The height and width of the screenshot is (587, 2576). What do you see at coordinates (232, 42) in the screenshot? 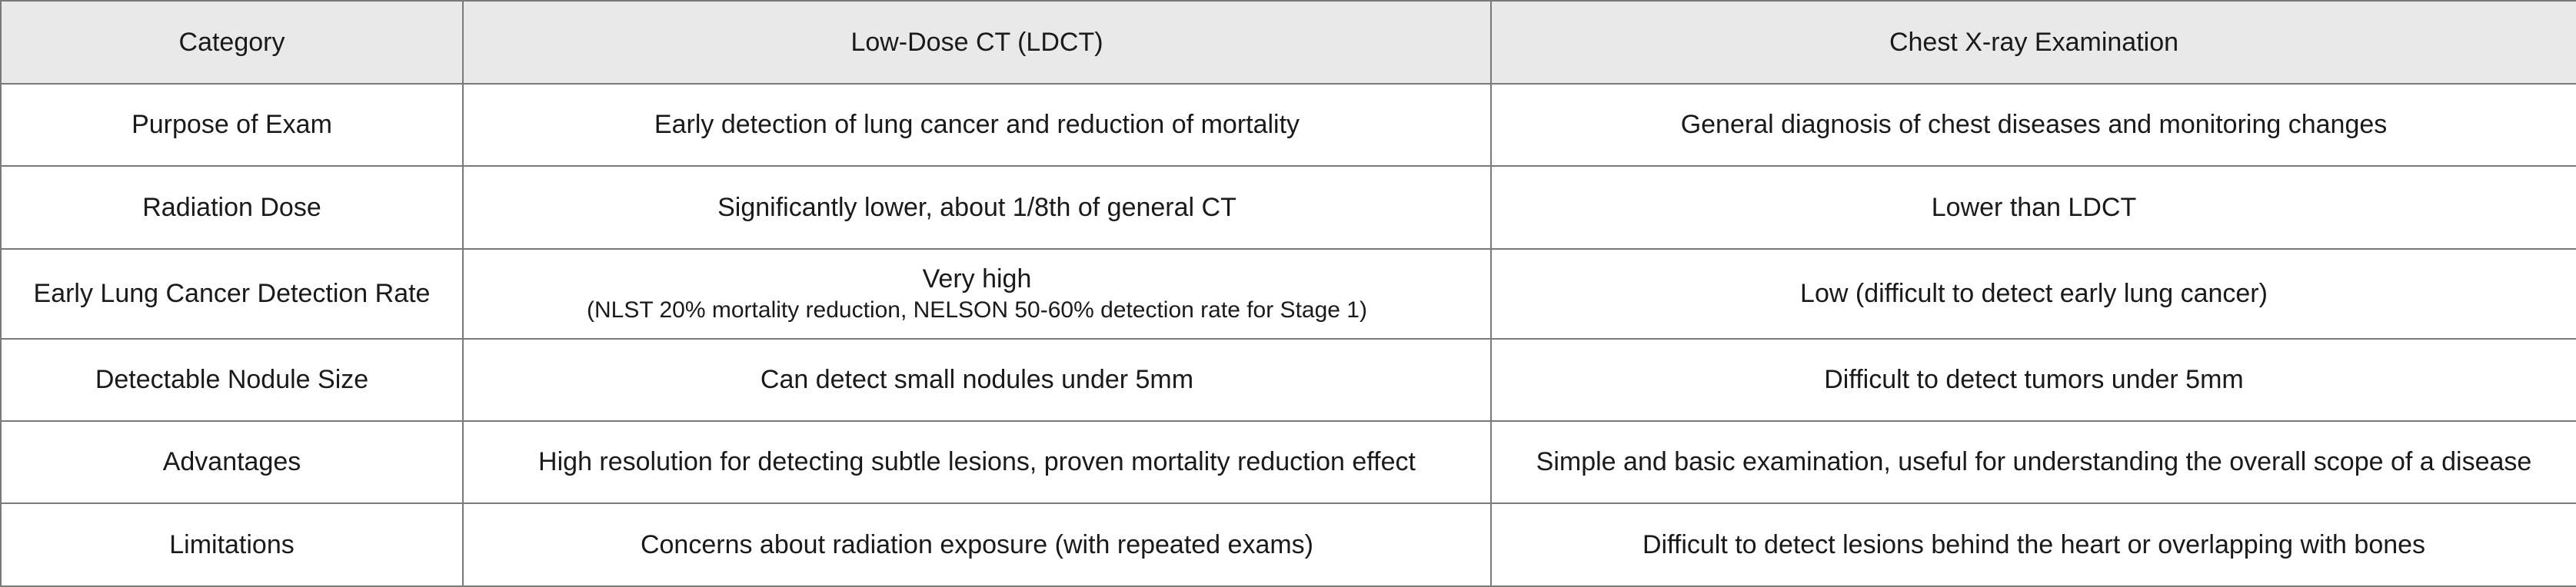
I see `header-category: Category` at bounding box center [232, 42].